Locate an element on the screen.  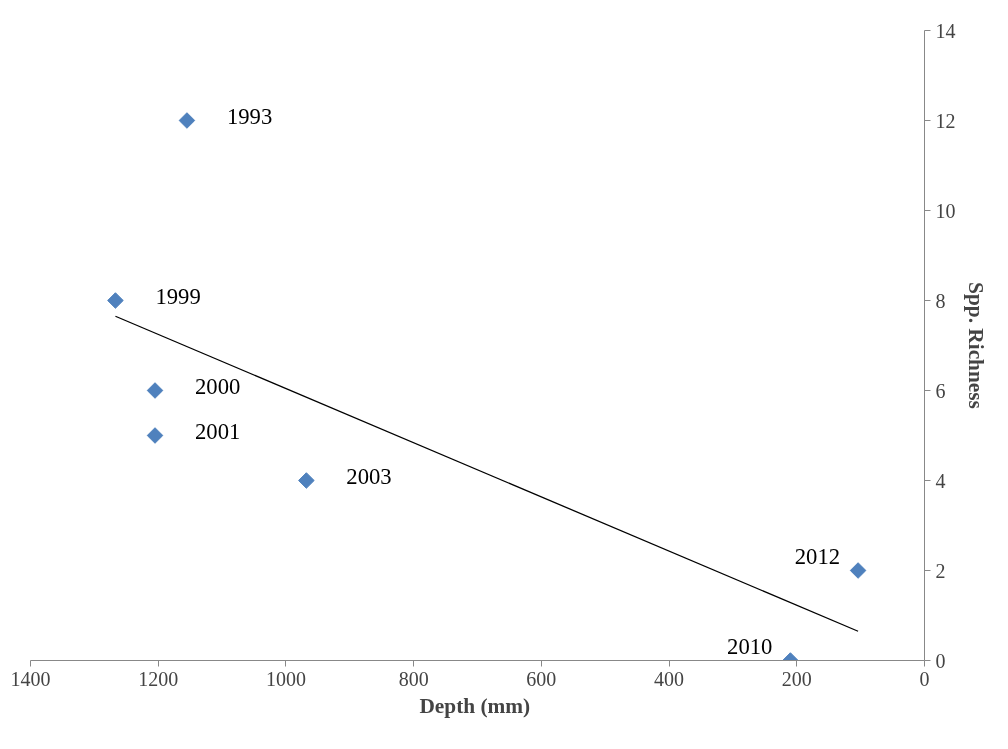
x-axis-title: Depth (mm) is located at coordinates (475, 705).